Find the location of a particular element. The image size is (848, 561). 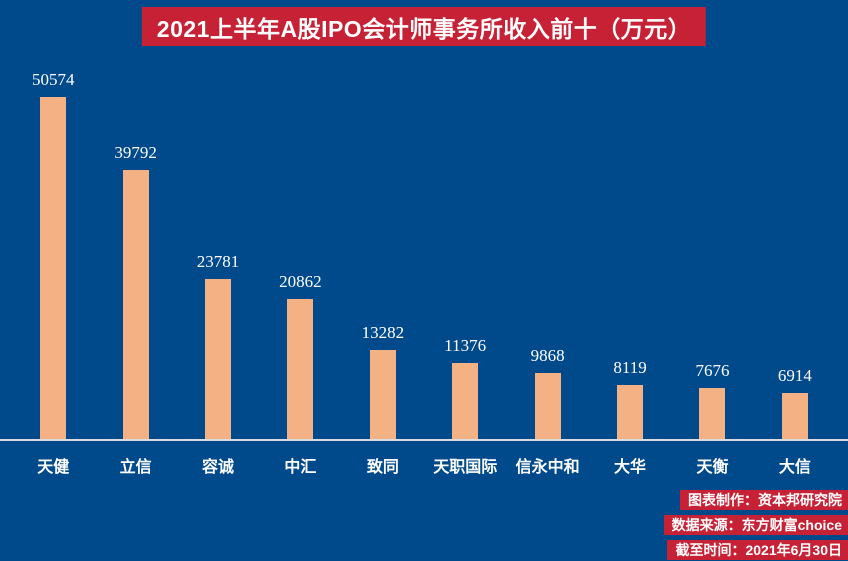

value-label: 9868 is located at coordinates (547, 355).